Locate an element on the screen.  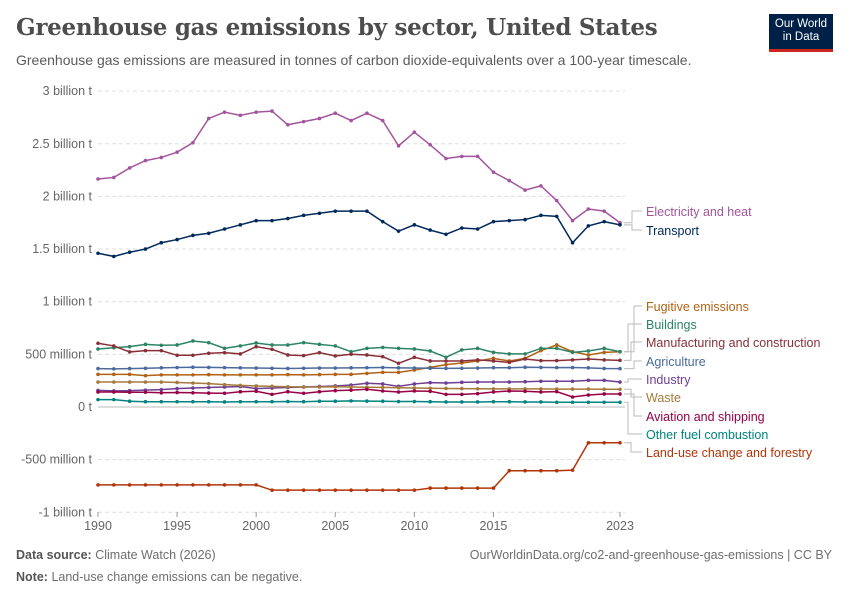
x-tick-label: 1995 is located at coordinates (177, 526).